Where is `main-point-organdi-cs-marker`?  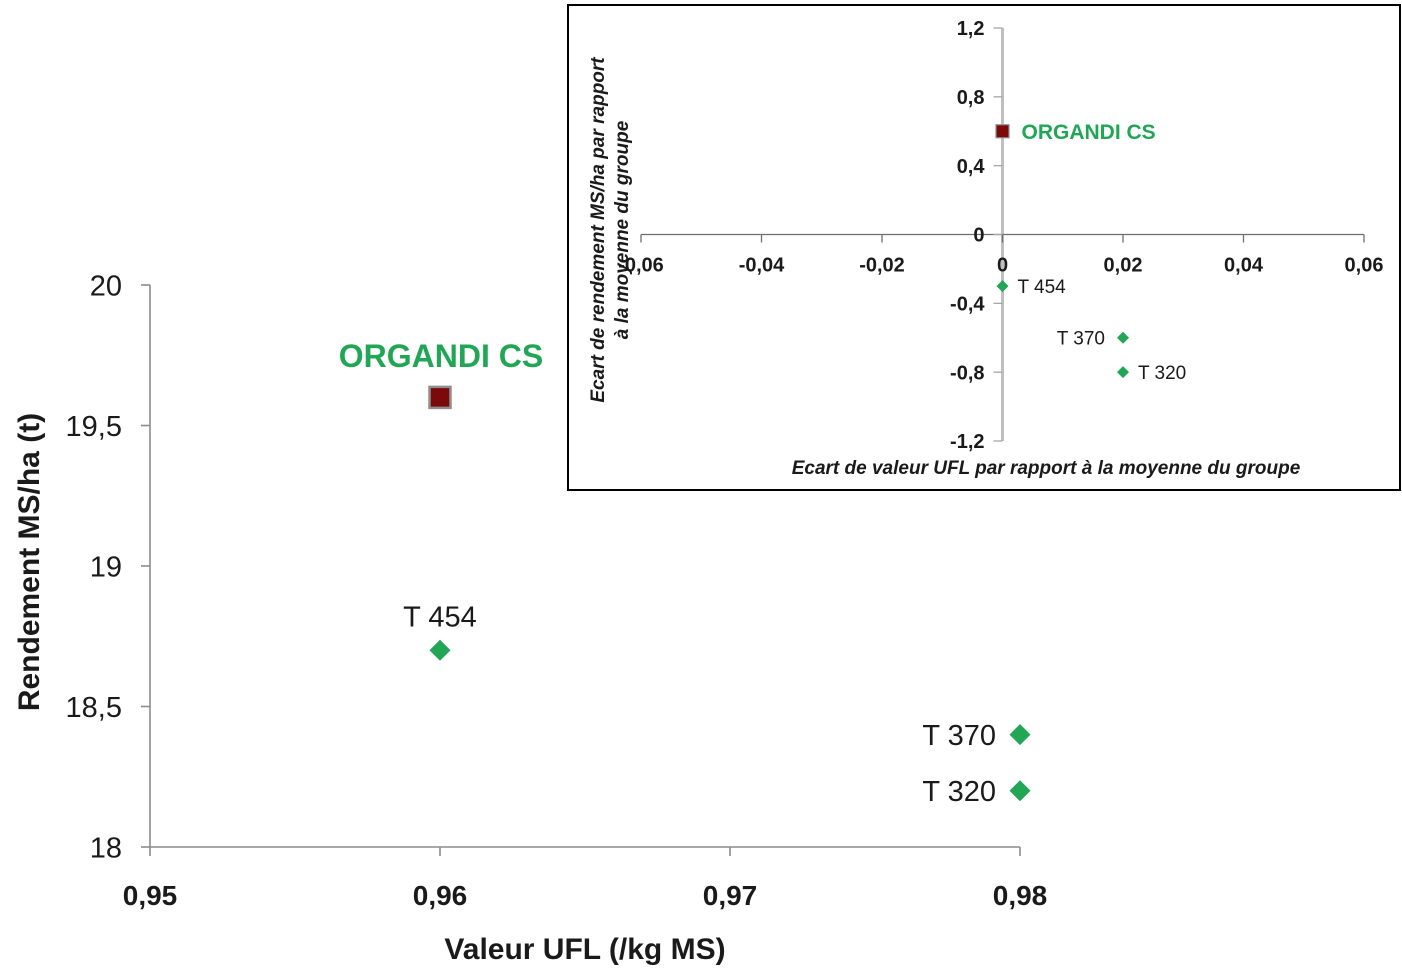
main-point-organdi-cs-marker is located at coordinates (440, 397).